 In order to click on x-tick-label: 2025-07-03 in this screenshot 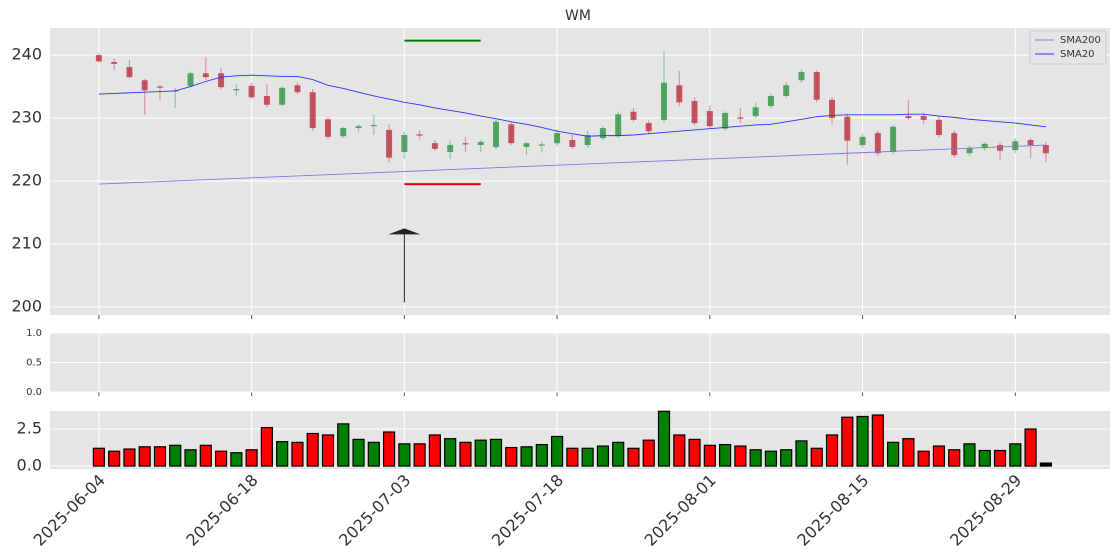, I will do `click(374, 510)`.